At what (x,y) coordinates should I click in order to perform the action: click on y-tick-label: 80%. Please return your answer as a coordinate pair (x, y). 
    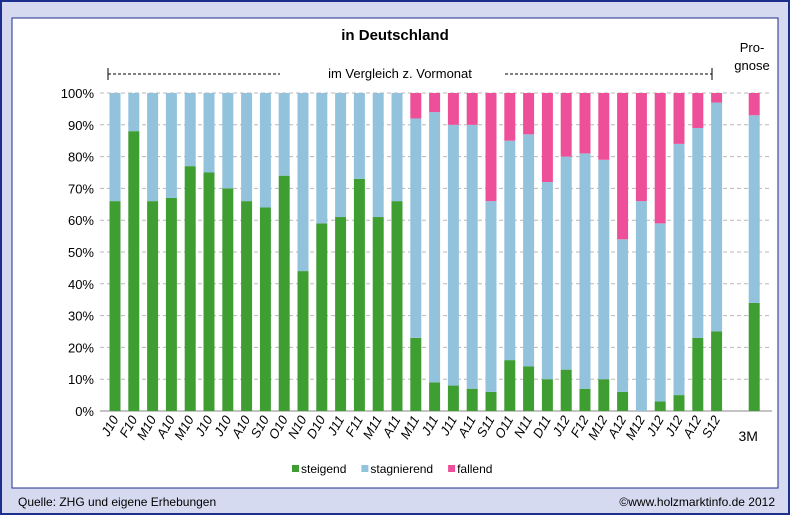
    Looking at the image, I should click on (81, 157).